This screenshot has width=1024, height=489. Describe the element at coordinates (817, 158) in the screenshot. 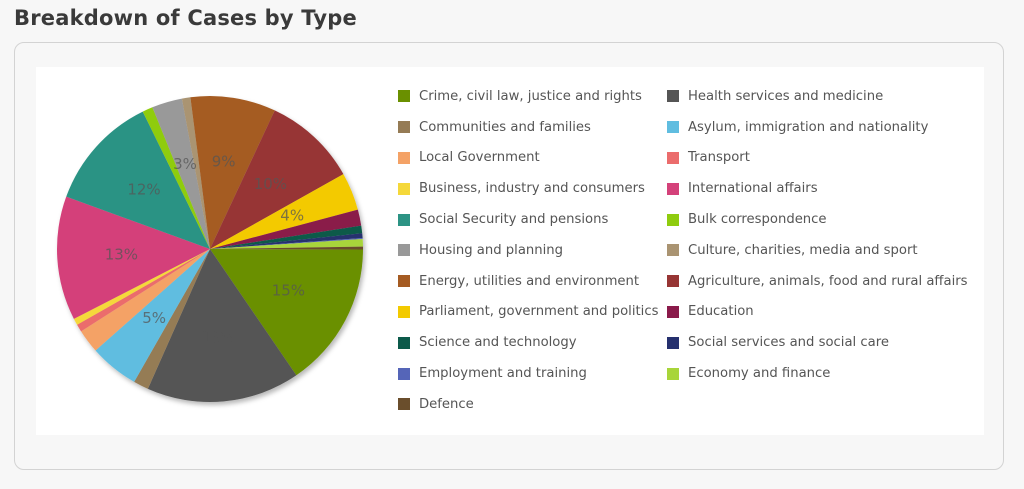

I see `legend-item: Transport` at that location.